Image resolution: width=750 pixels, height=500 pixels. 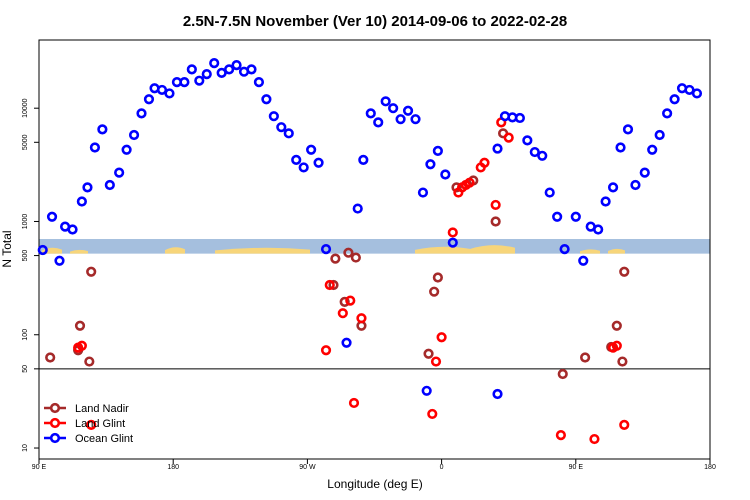 What do you see at coordinates (307, 467) in the screenshot?
I see `x-tick-label: 90 W` at bounding box center [307, 467].